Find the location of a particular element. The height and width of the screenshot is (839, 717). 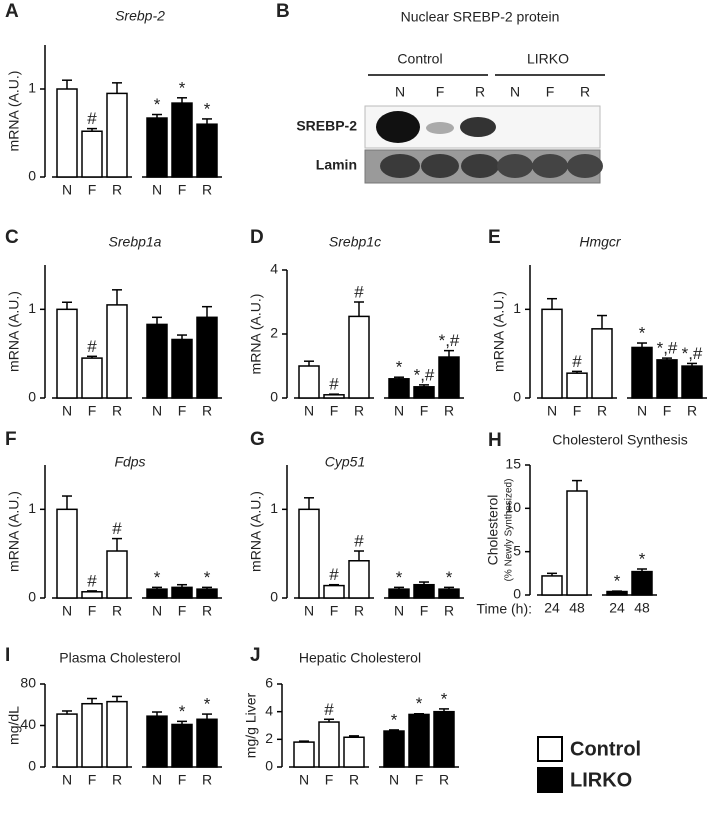

y-tick-label: 15 is located at coordinates (513, 464).